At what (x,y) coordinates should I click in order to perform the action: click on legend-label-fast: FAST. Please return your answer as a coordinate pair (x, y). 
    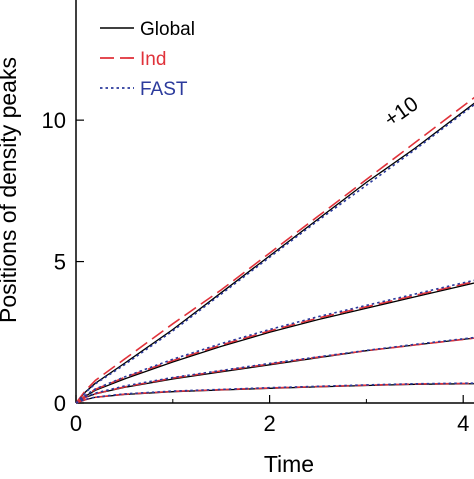
    Looking at the image, I should click on (164, 89).